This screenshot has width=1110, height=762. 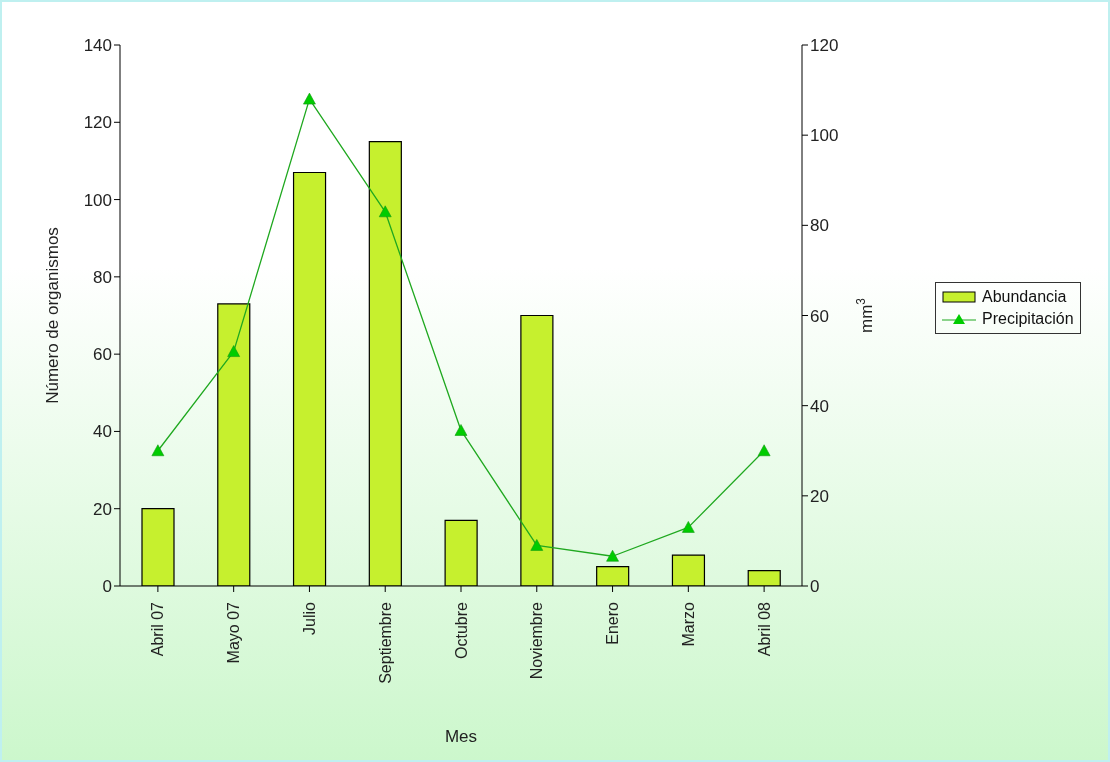 I want to click on y-axis-title: Número de organismos, so click(x=53, y=315).